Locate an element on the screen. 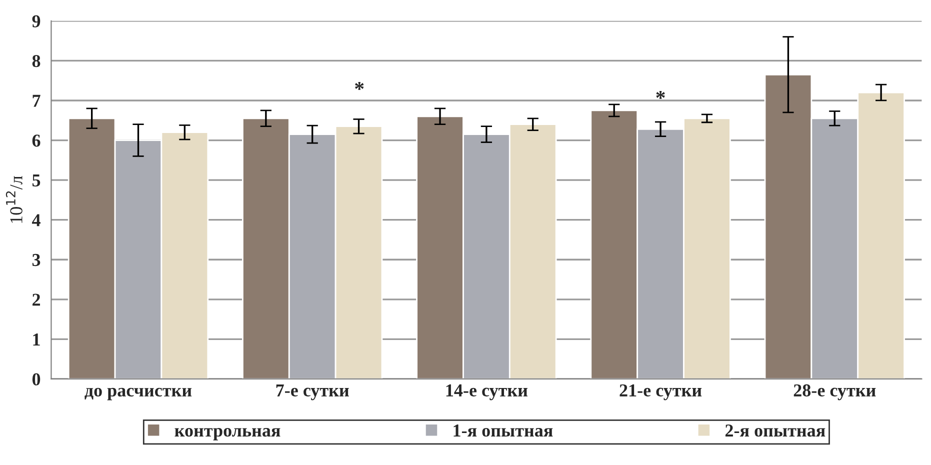 Image resolution: width=931 pixels, height=465 pixels. y-tick-label: 0 is located at coordinates (36, 379).